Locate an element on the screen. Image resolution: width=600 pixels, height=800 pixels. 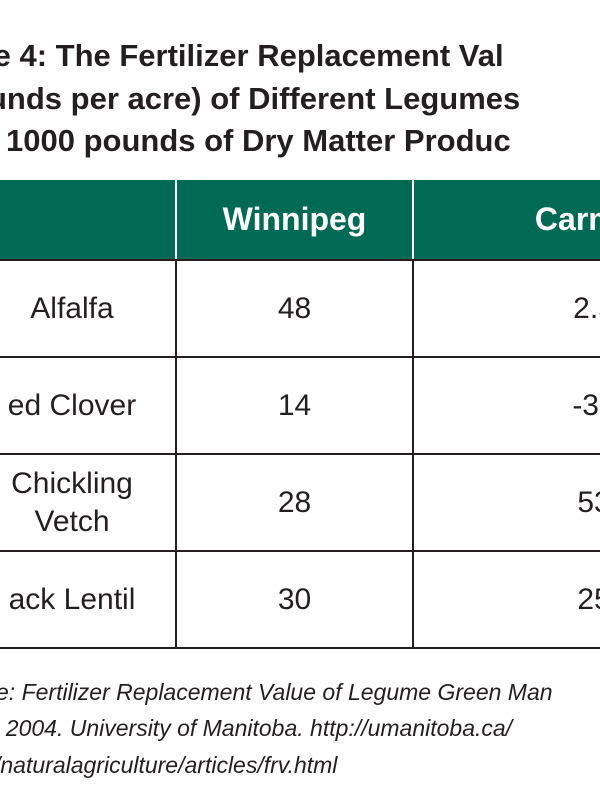
crop-cell-line-2: Vetch is located at coordinates (72, 521).